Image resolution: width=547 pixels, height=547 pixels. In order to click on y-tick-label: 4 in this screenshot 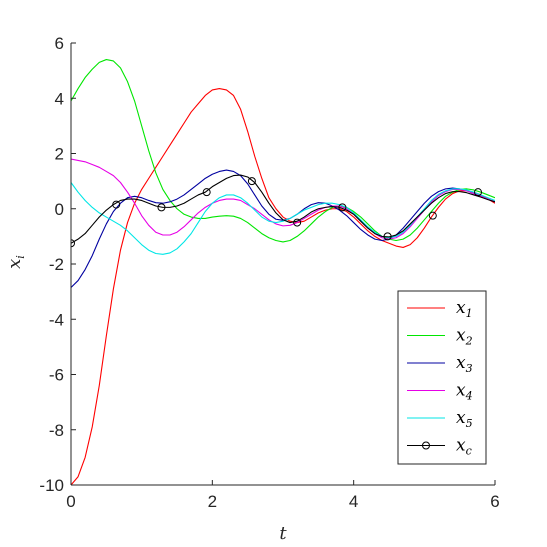, I will do `click(59, 98)`.